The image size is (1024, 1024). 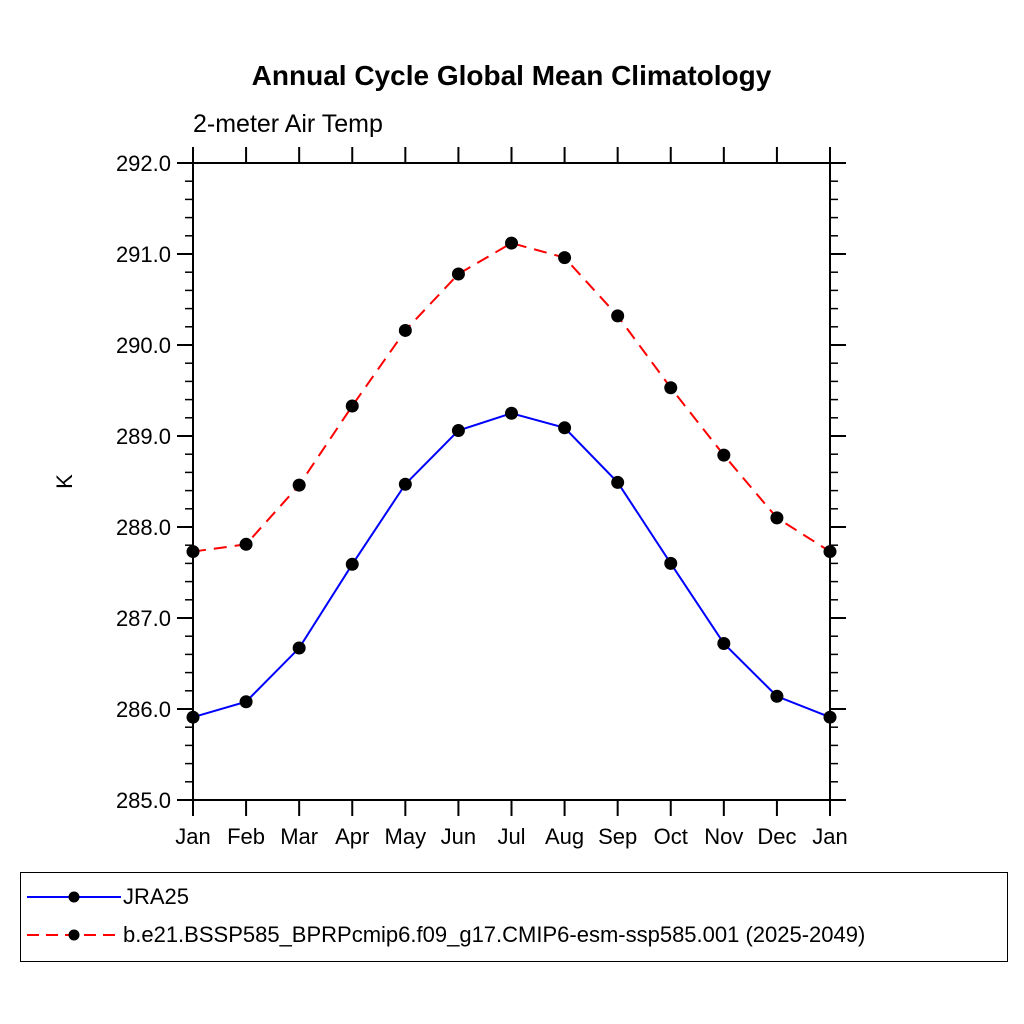 I want to click on chart-title: Annual Cycle Global Mean Climatology, so click(x=511, y=75).